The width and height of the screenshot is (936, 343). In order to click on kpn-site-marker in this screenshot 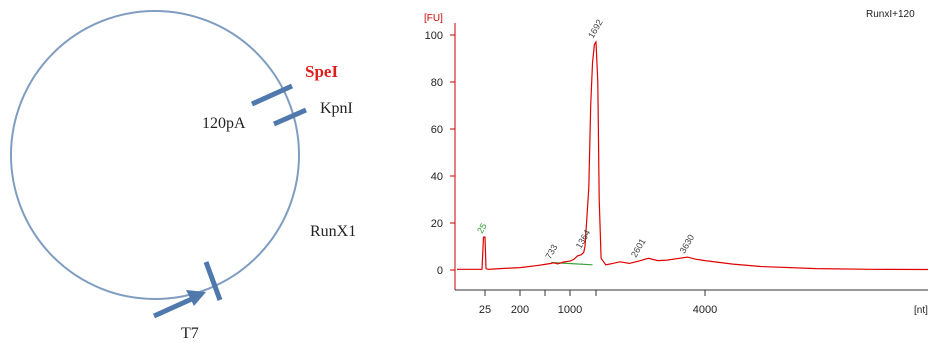, I will do `click(290, 117)`.